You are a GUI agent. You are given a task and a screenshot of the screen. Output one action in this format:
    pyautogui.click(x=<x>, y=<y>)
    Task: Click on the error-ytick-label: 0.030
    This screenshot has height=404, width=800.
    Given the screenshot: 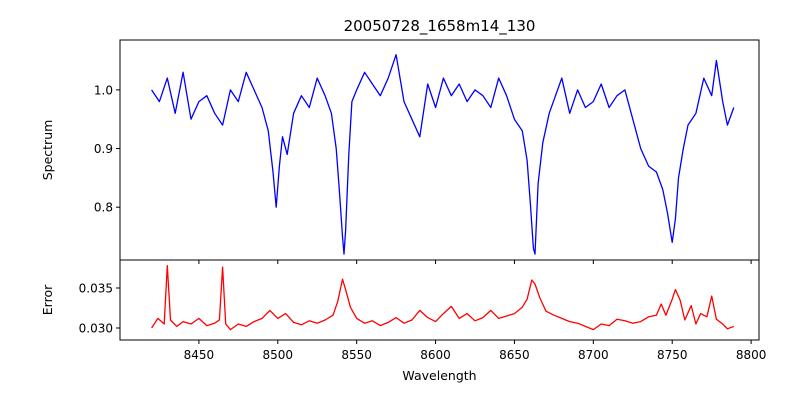 What is the action you would take?
    pyautogui.click(x=96, y=329)
    